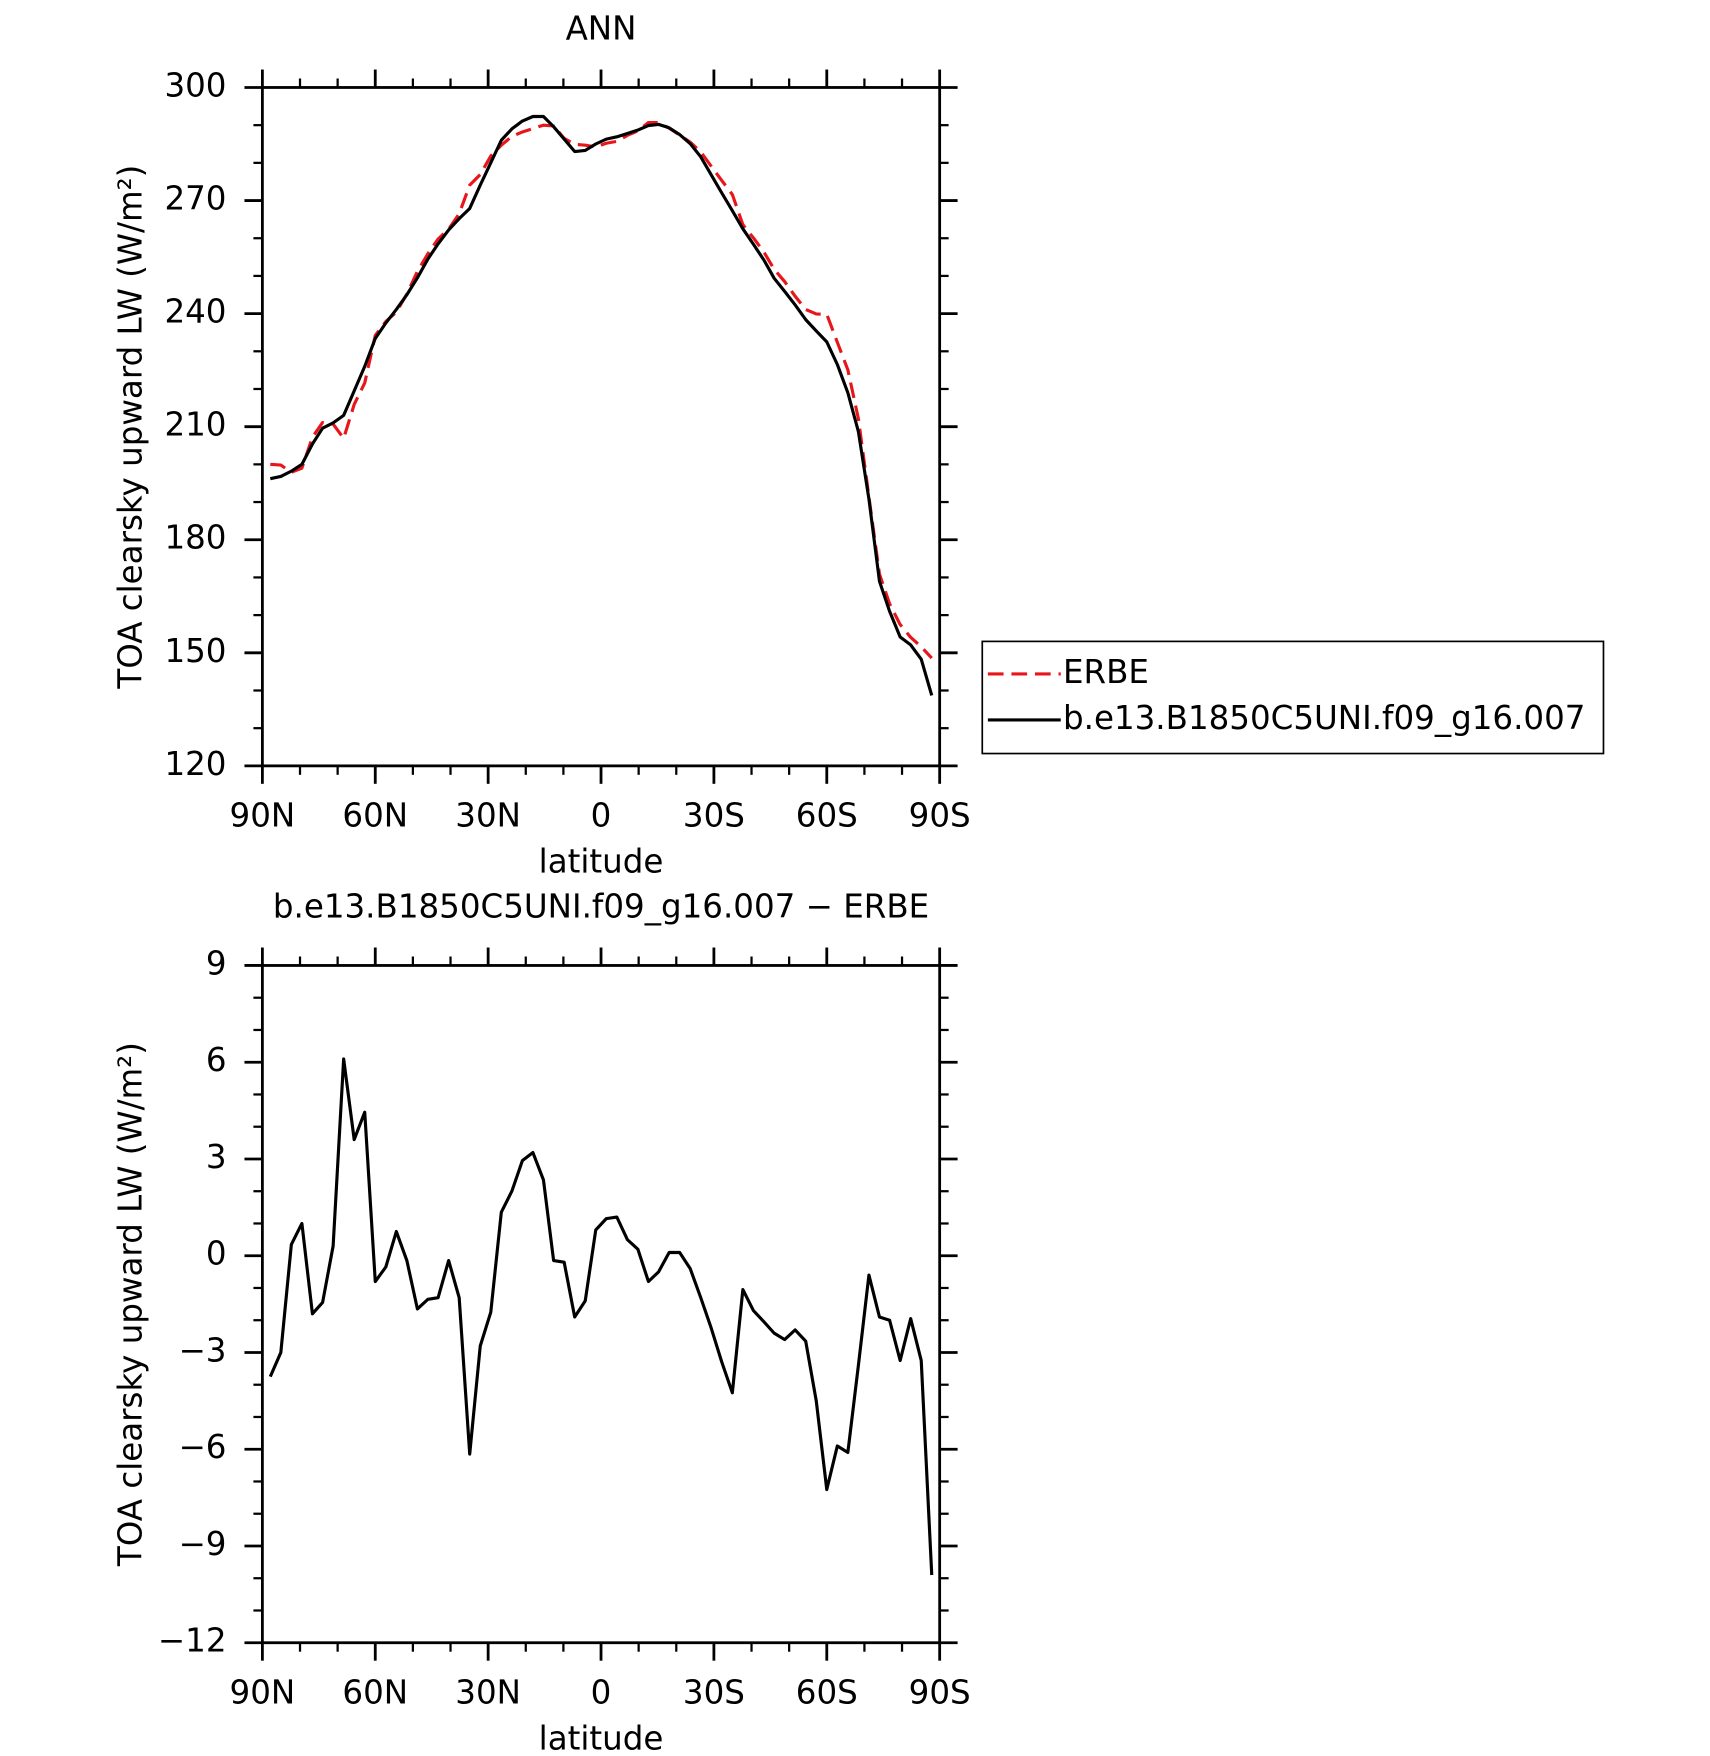 Image resolution: width=1710 pixels, height=1756 pixels. I want to click on y-tick-label: 150, so click(195, 651).